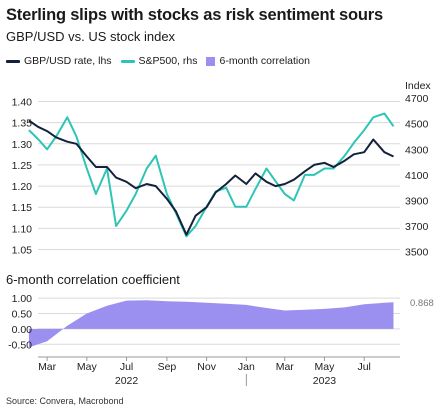  Describe the element at coordinates (22, 166) in the screenshot. I see `y-left-tick-label: 1.25` at that location.